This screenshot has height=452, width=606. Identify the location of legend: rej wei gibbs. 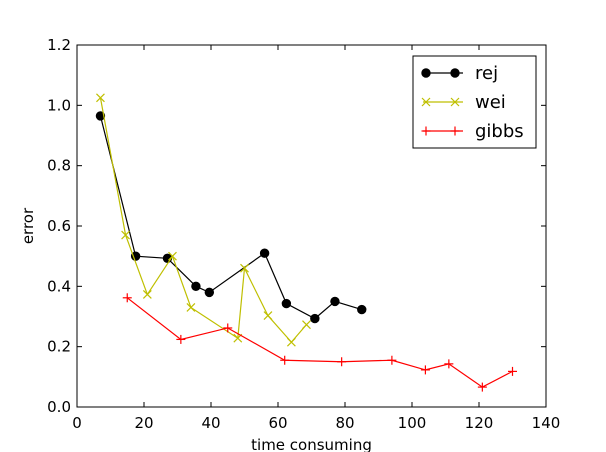
(474, 102).